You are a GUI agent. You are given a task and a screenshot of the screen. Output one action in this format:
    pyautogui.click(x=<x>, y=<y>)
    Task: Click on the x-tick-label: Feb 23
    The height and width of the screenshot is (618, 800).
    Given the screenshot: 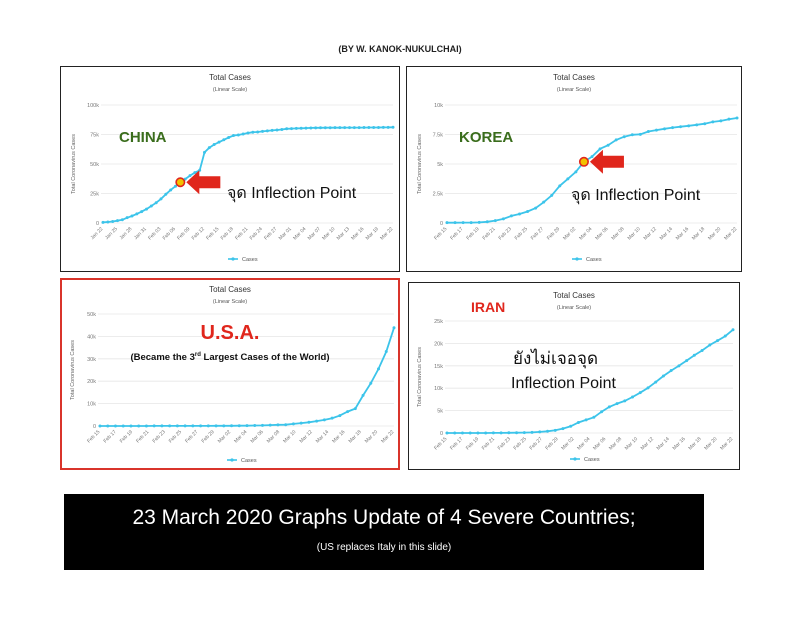 What is the action you would take?
    pyautogui.click(x=504, y=443)
    